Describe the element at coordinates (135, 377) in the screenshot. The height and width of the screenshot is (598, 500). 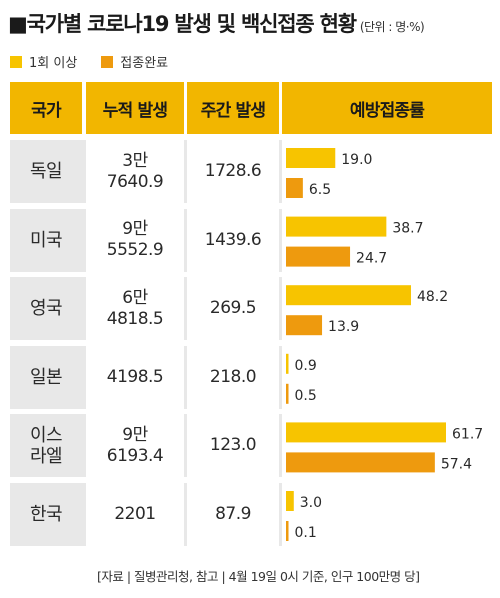
I see `cell-cumulative: 4198.5` at that location.